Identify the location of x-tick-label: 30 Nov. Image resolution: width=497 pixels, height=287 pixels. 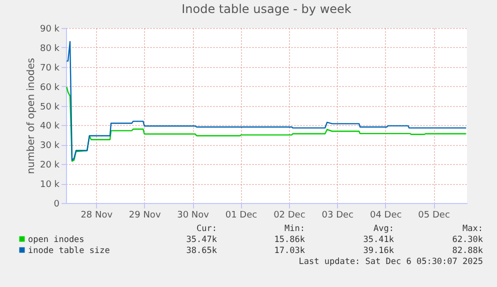
(193, 215).